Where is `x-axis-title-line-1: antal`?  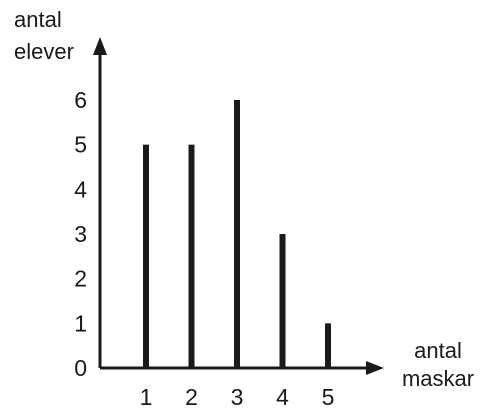
x-axis-title-line-1: antal is located at coordinates (438, 350).